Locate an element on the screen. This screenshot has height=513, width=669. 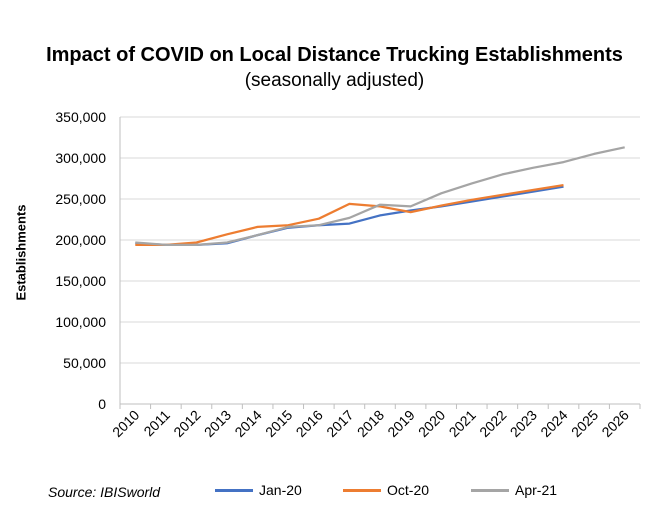
legend-label-oct-20: Oct-20 is located at coordinates (408, 490).